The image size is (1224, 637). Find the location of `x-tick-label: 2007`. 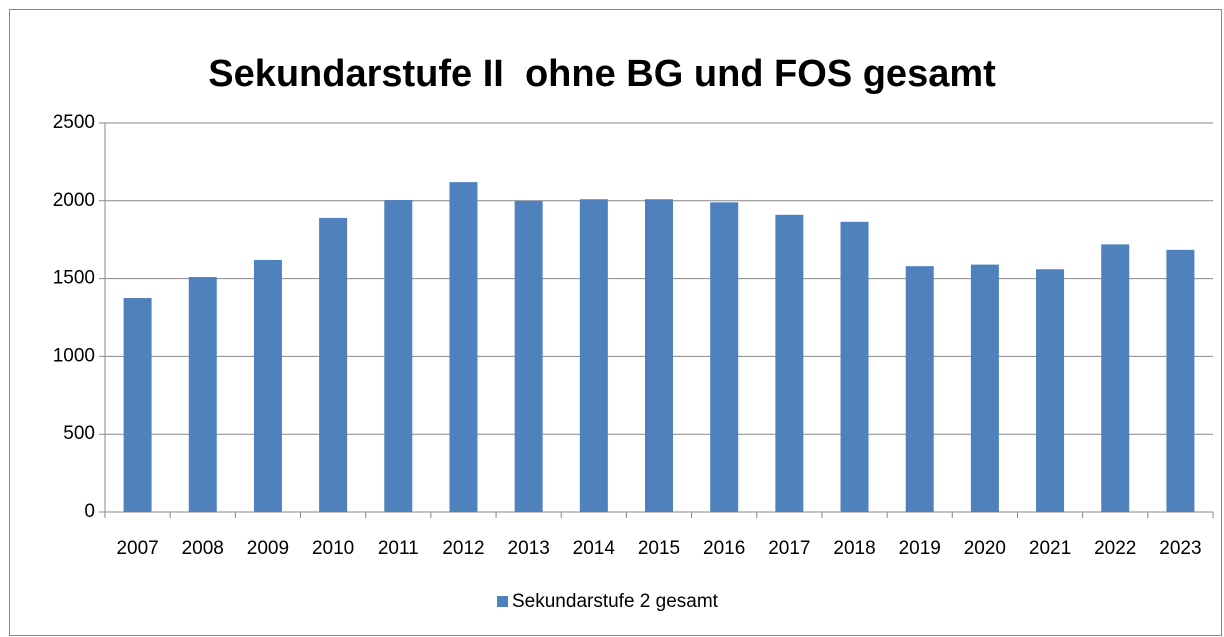

x-tick-label: 2007 is located at coordinates (137, 548).